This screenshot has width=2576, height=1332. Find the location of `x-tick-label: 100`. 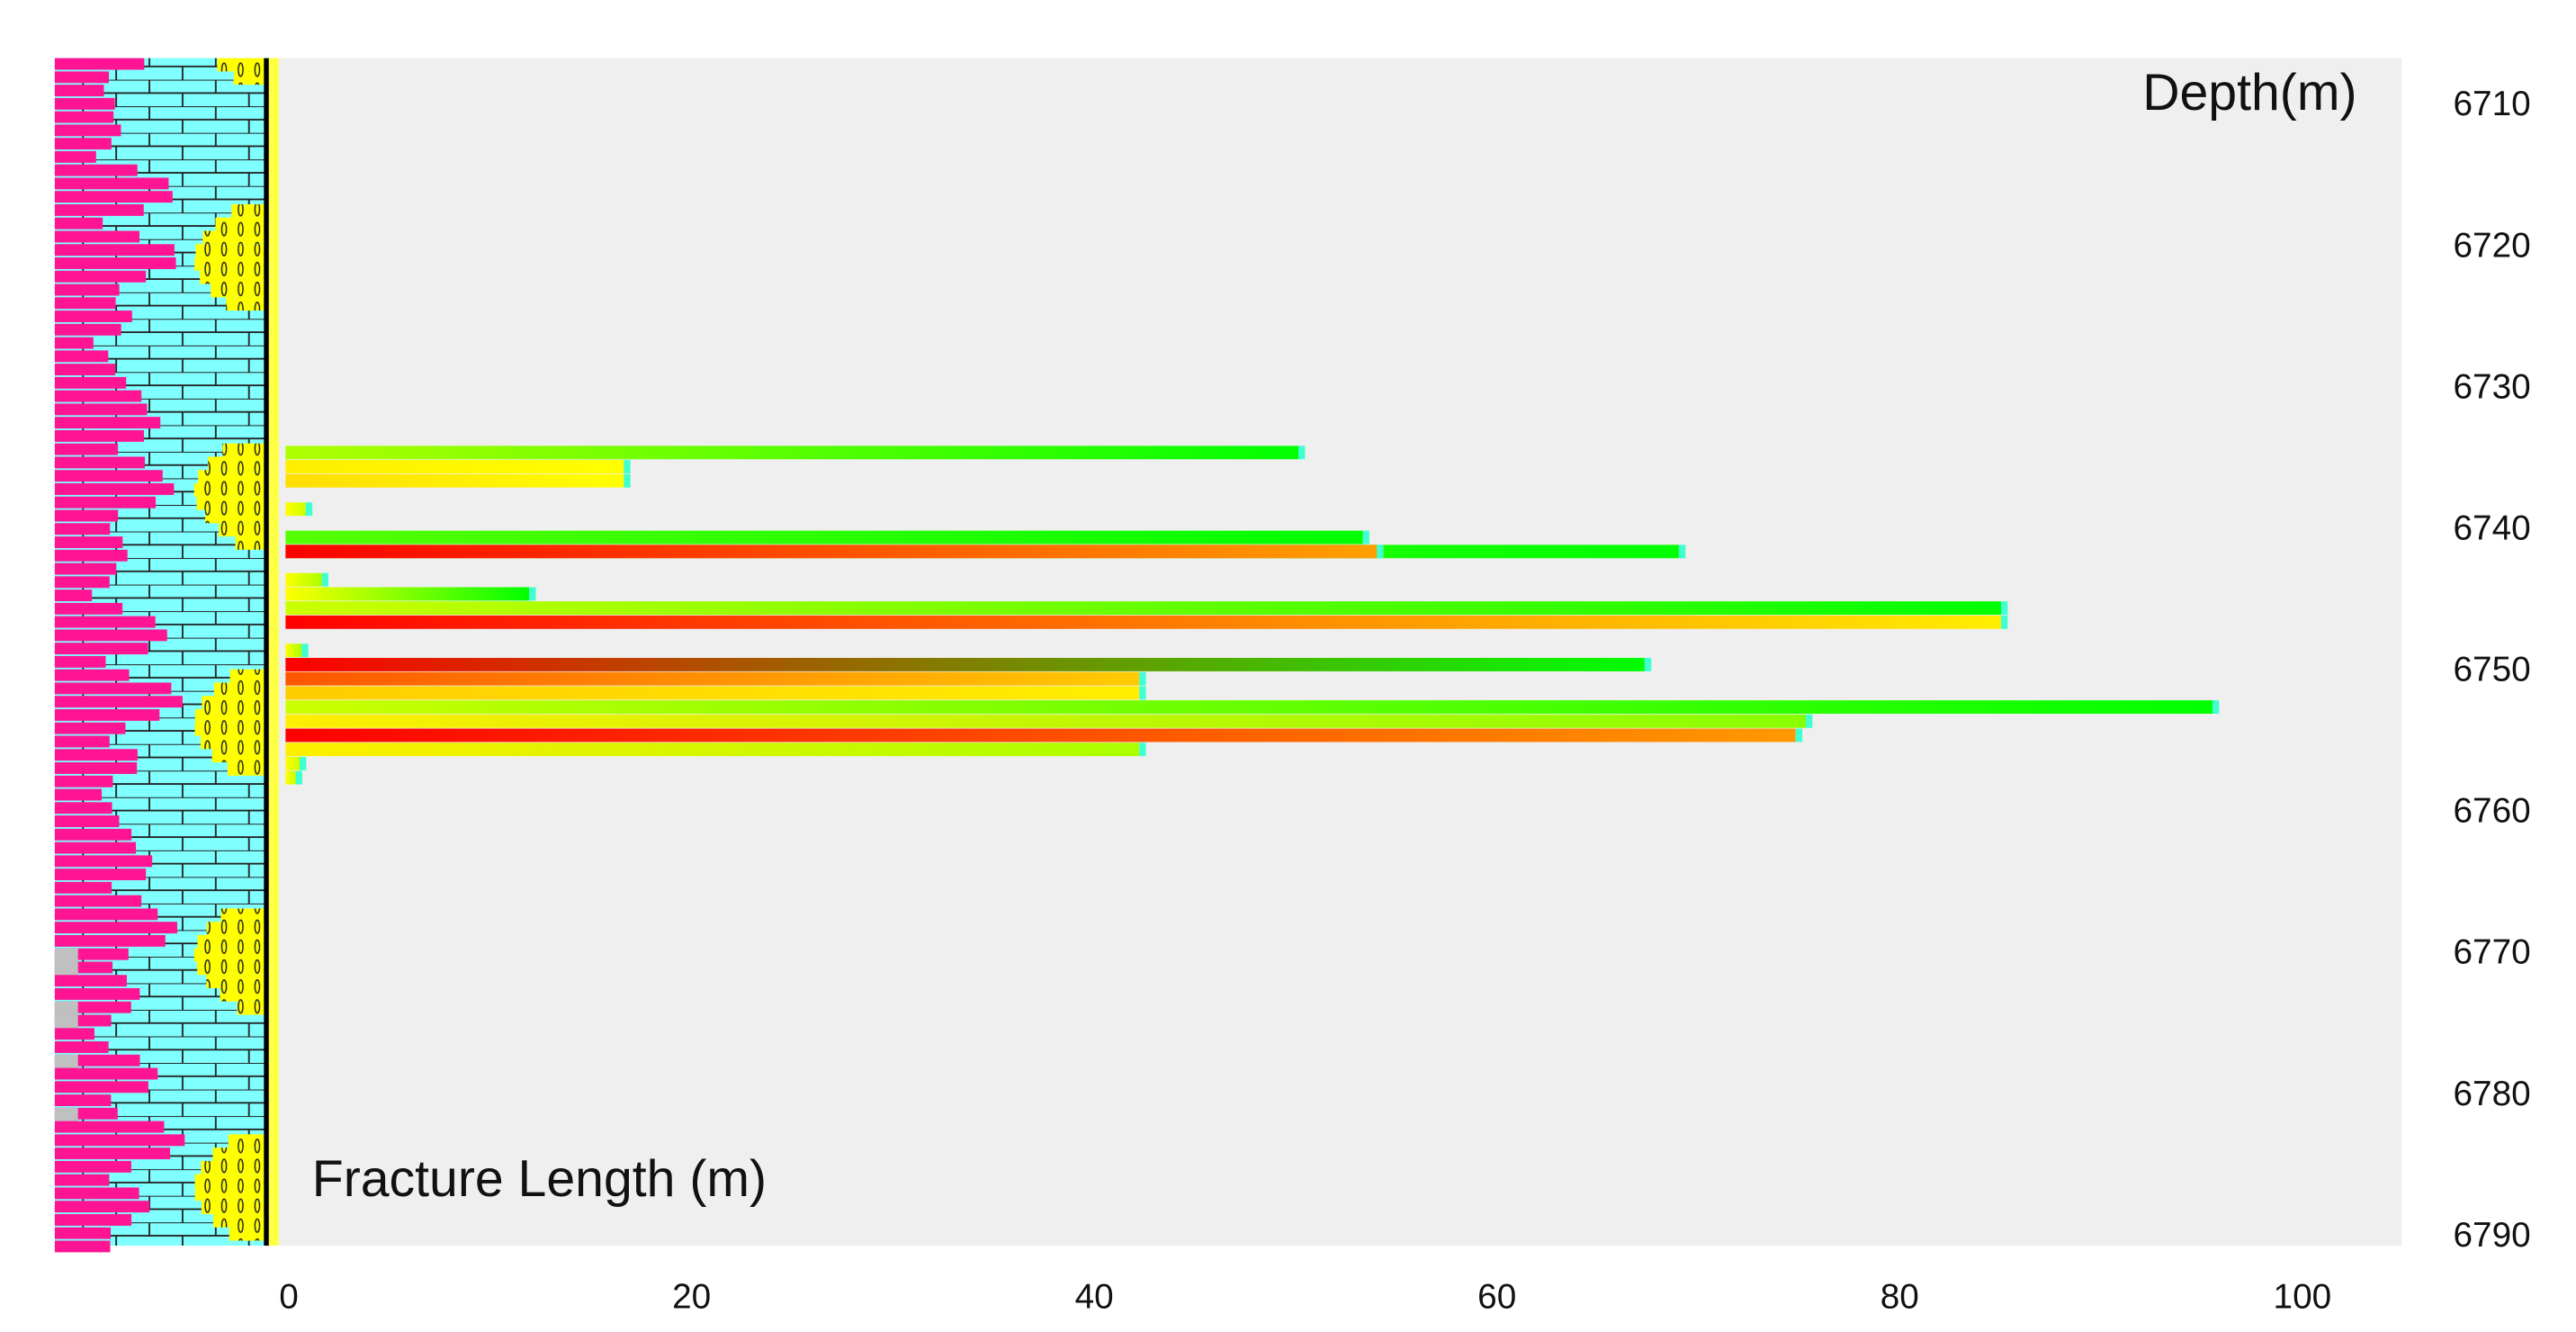

x-tick-label: 100 is located at coordinates (2303, 1297).